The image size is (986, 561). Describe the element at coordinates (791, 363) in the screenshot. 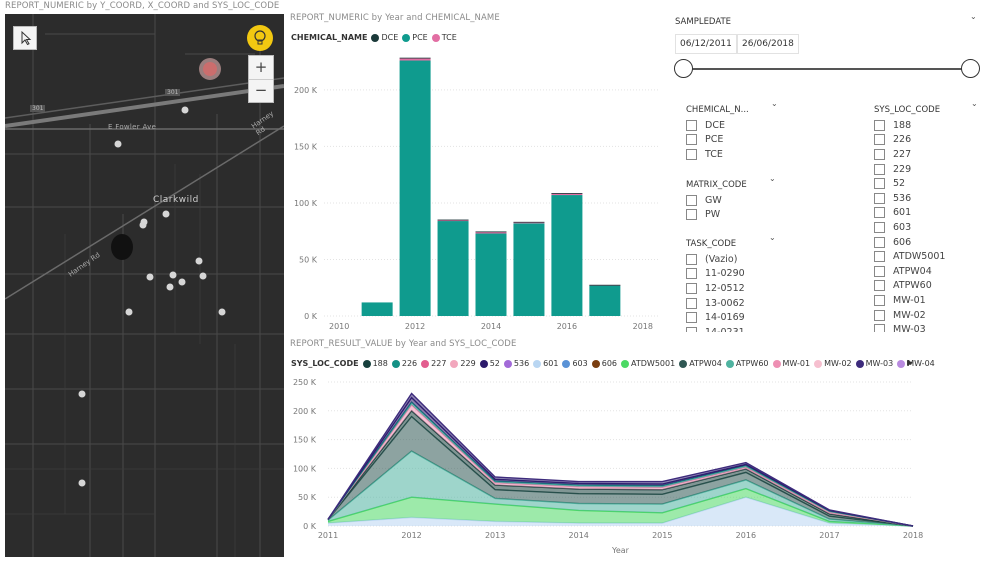

I see `legend-item: MW-01` at that location.